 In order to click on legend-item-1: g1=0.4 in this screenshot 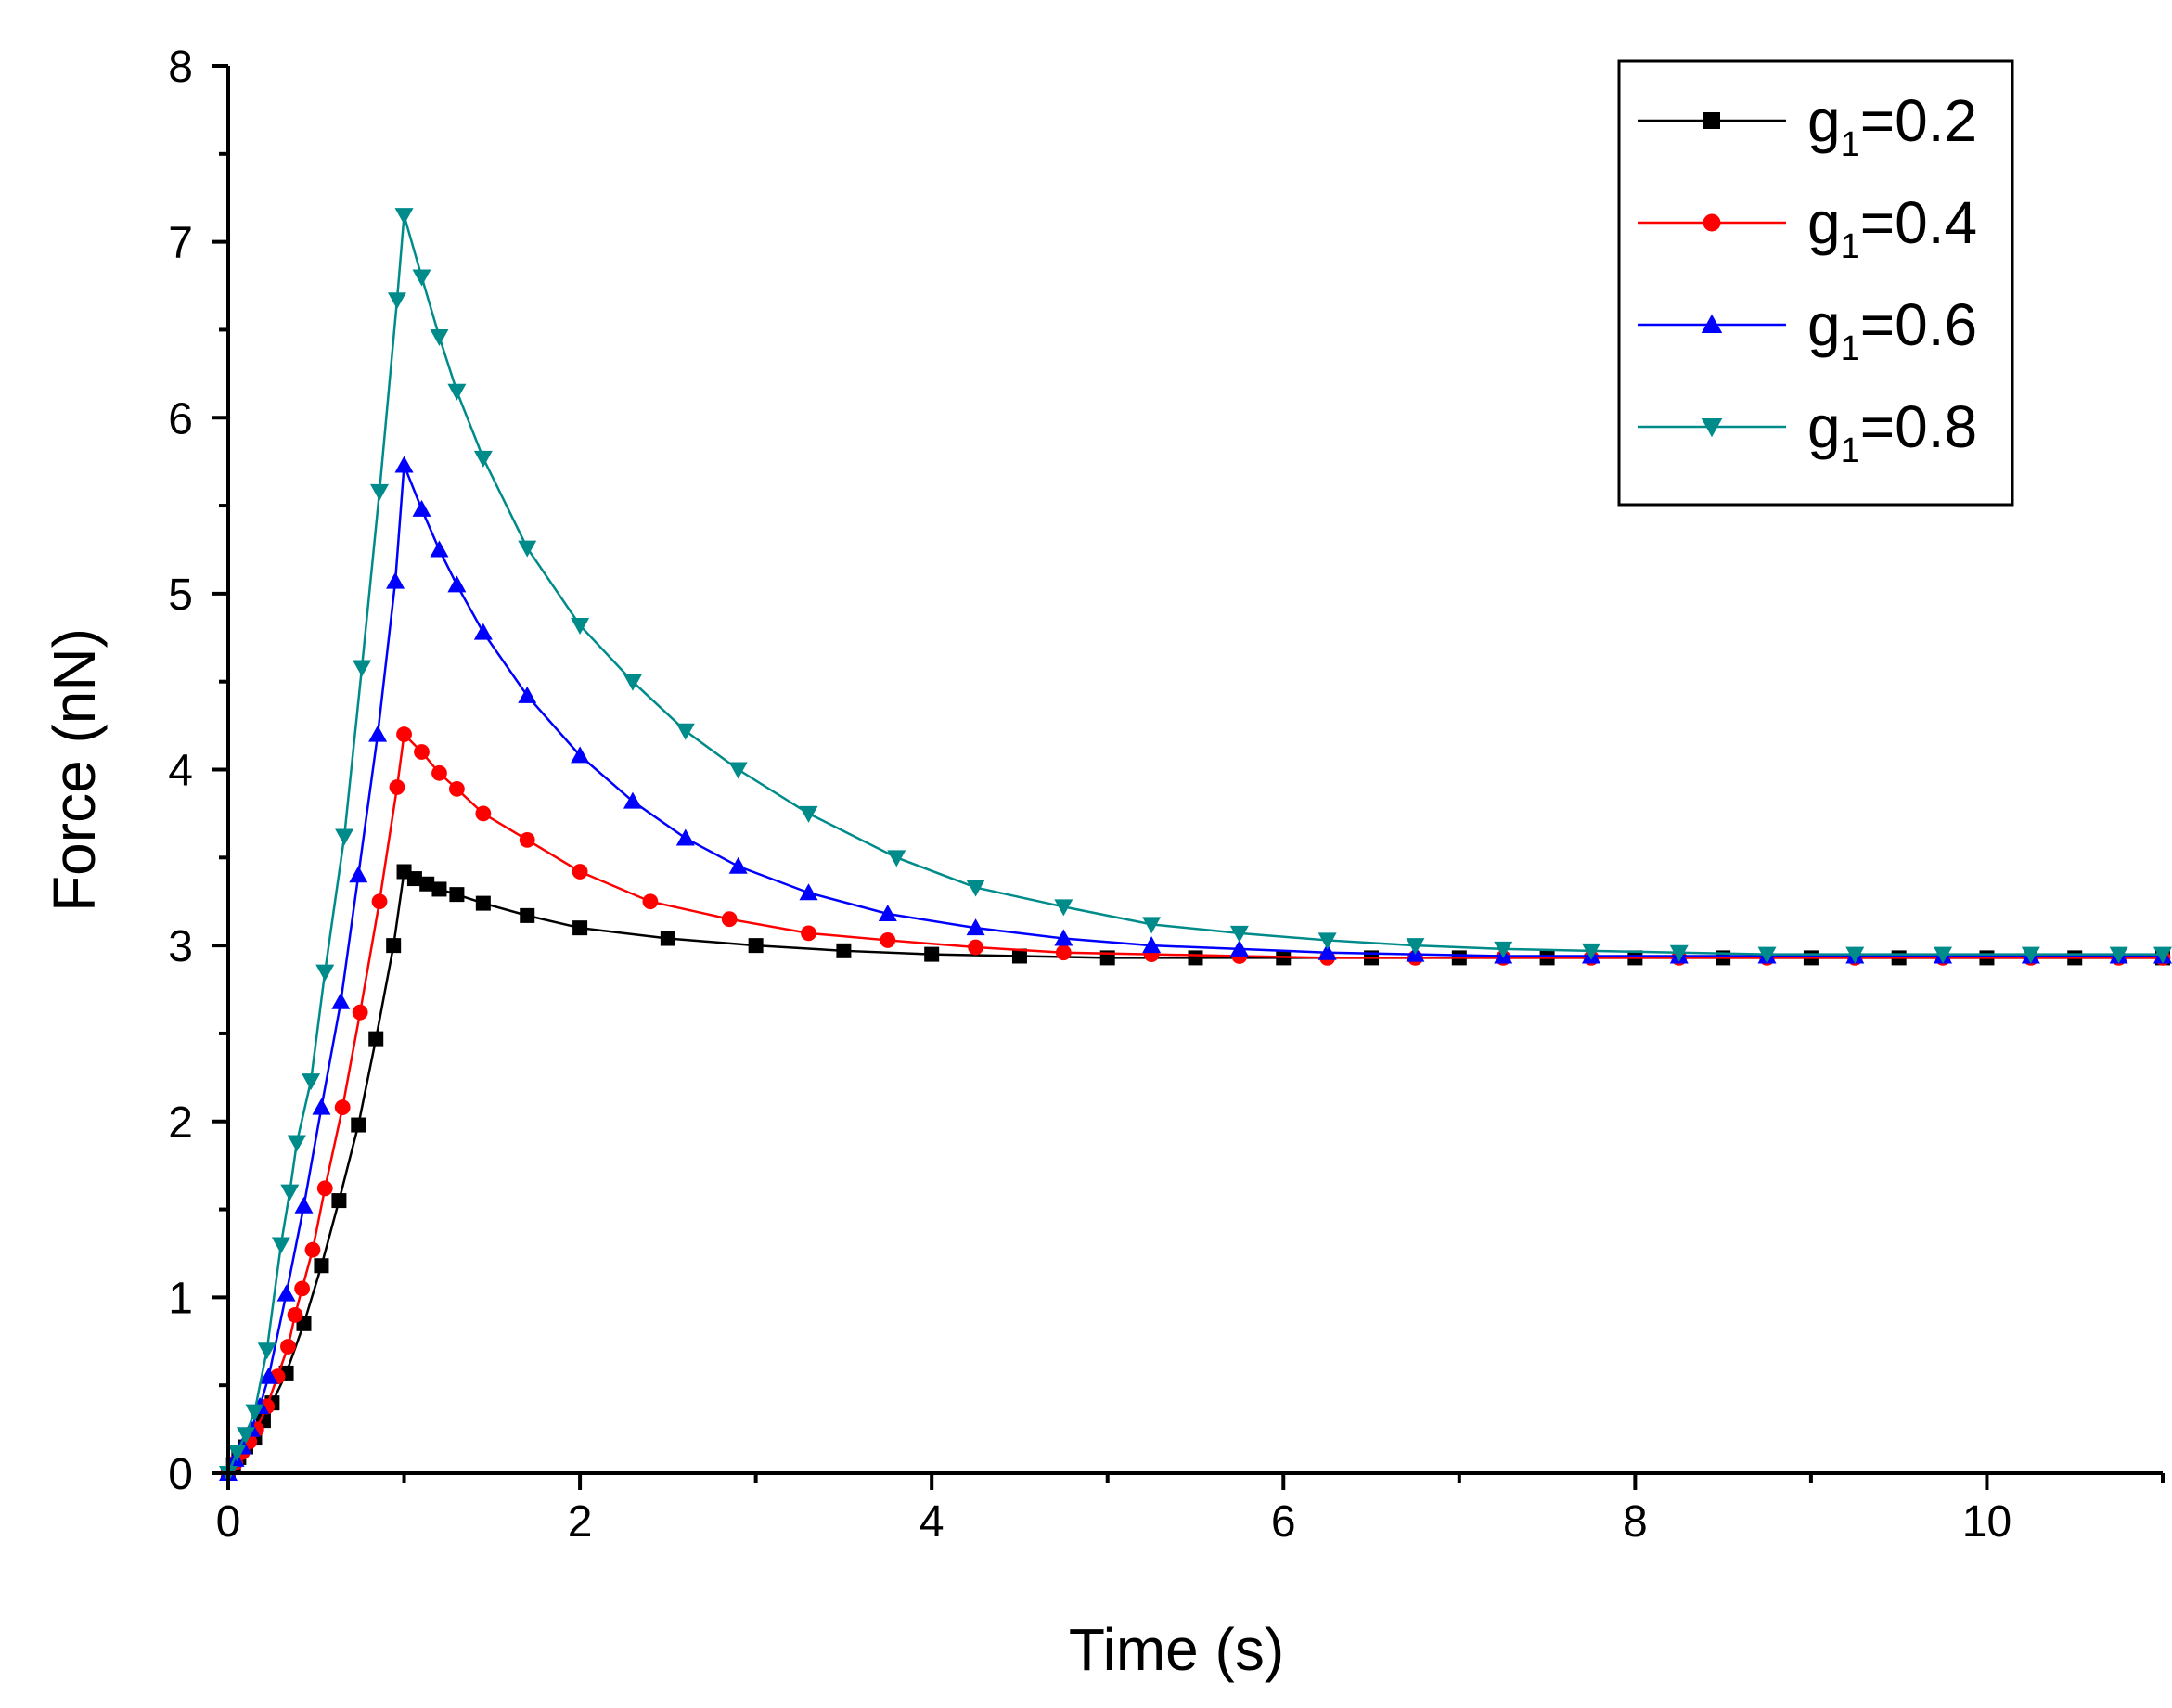, I will do `click(1808, 227)`.